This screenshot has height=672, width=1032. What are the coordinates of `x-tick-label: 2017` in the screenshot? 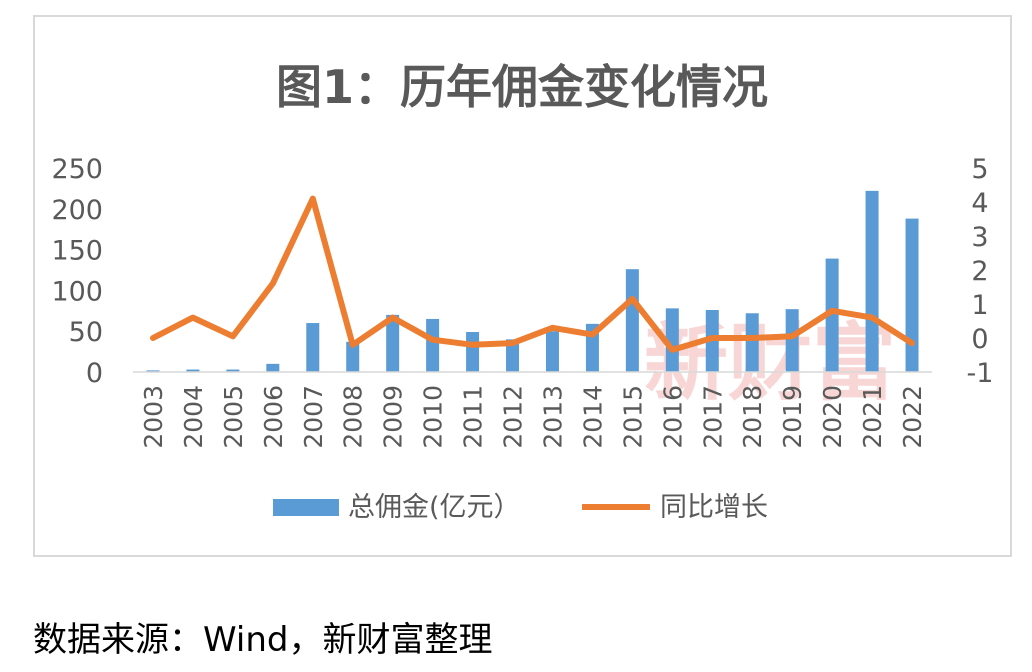 It's located at (712, 417).